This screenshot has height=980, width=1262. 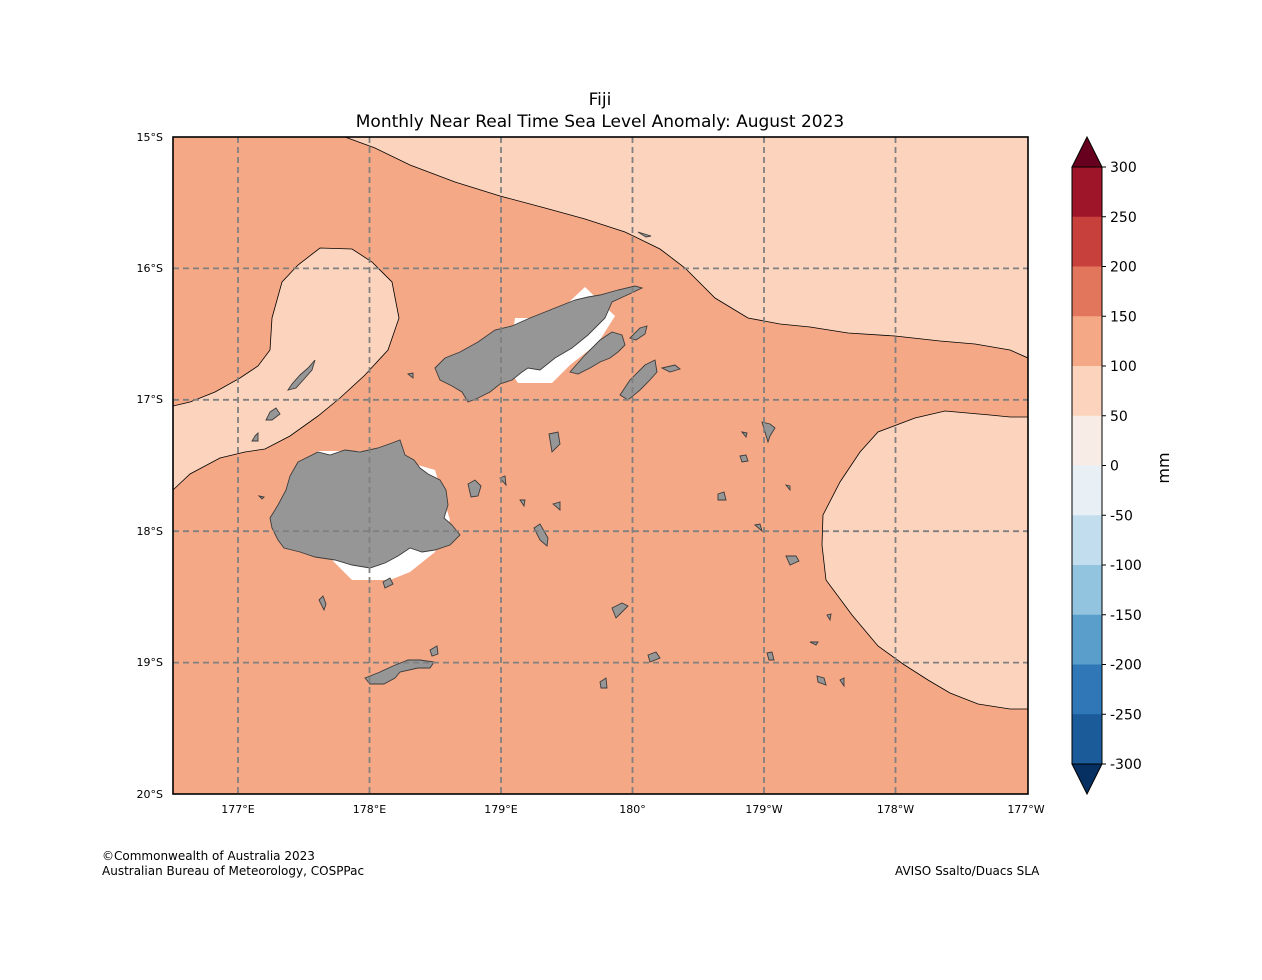 I want to click on lon-tick-label: 180°, so click(x=632, y=809).